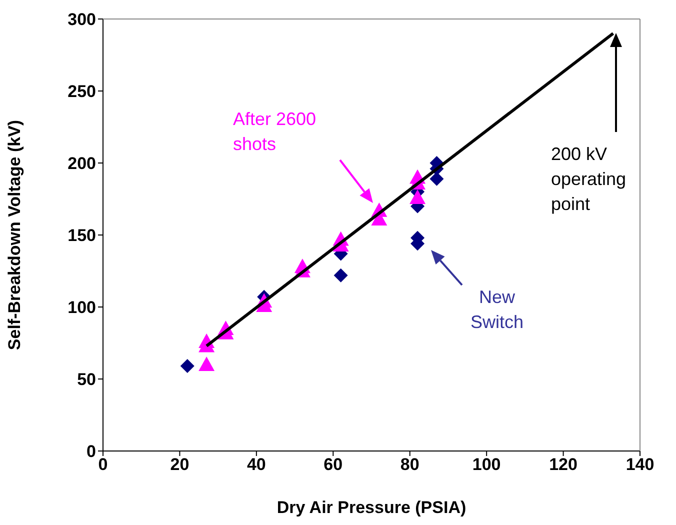  I want to click on annotation: 200 kV operating point, so click(588, 179).